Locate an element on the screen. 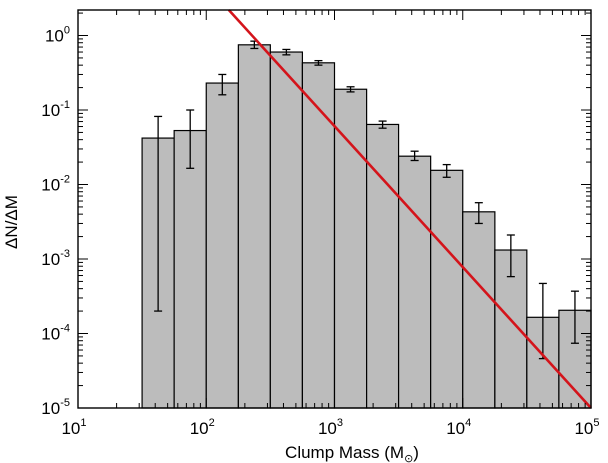 The image size is (608, 463). x-tick-label: 10³ is located at coordinates (330, 427).